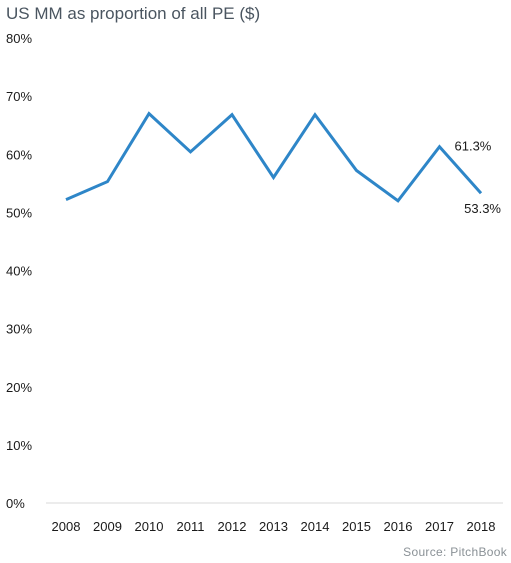  What do you see at coordinates (19, 38) in the screenshot?
I see `y-tick-label: 80%` at bounding box center [19, 38].